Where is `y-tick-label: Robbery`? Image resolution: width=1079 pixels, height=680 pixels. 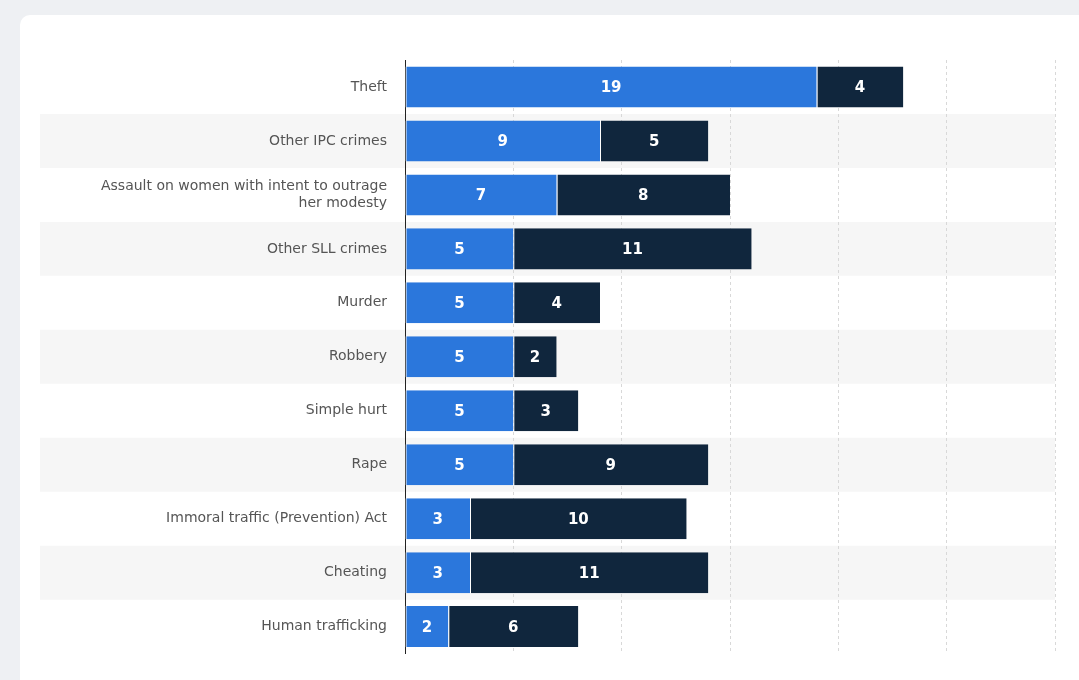 y-tick-label: Robbery is located at coordinates (357, 355).